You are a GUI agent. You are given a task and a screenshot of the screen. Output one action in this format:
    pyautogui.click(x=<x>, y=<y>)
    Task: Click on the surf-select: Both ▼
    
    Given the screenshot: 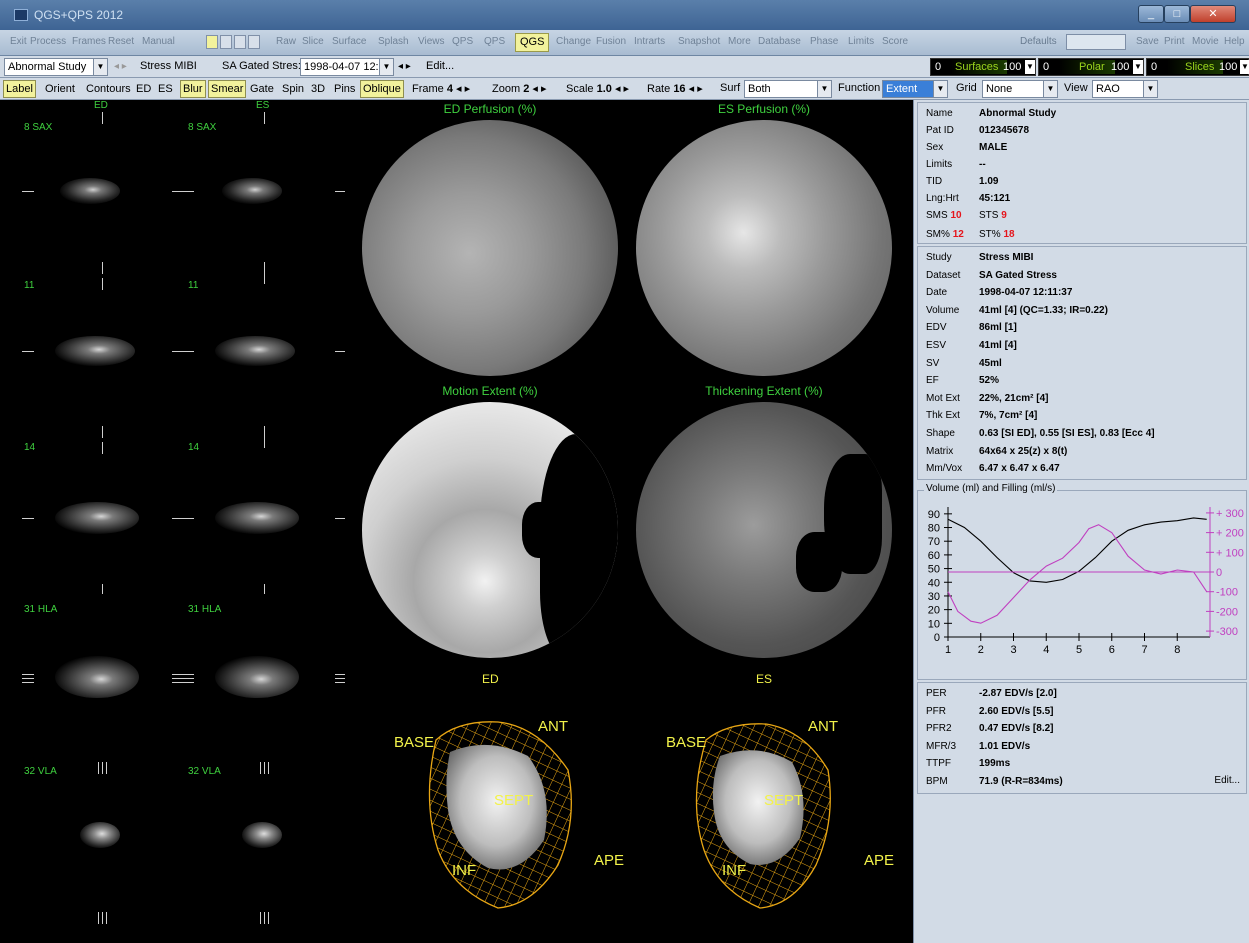 What is the action you would take?
    pyautogui.click(x=788, y=89)
    